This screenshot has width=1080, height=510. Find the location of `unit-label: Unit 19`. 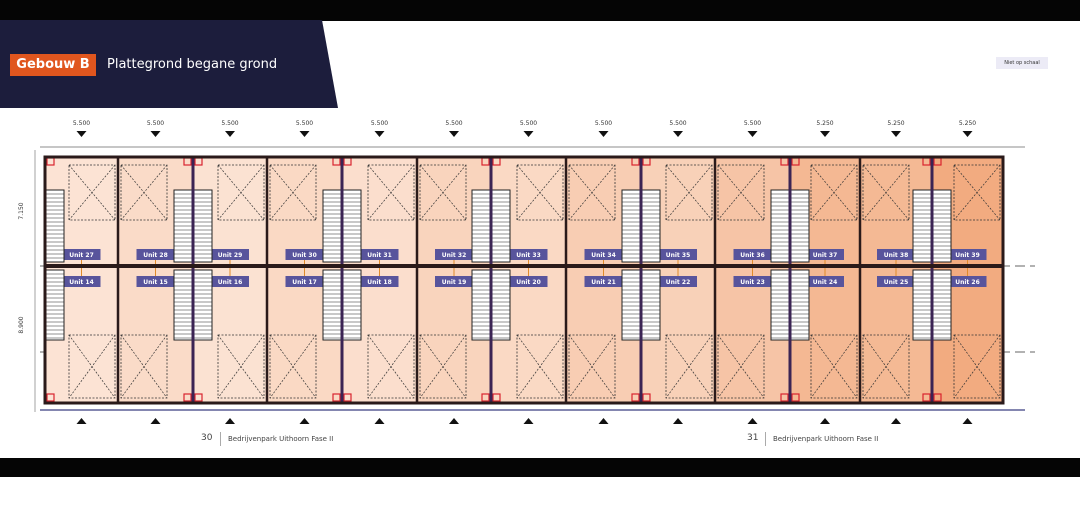

unit-label: Unit 19 is located at coordinates (454, 282).